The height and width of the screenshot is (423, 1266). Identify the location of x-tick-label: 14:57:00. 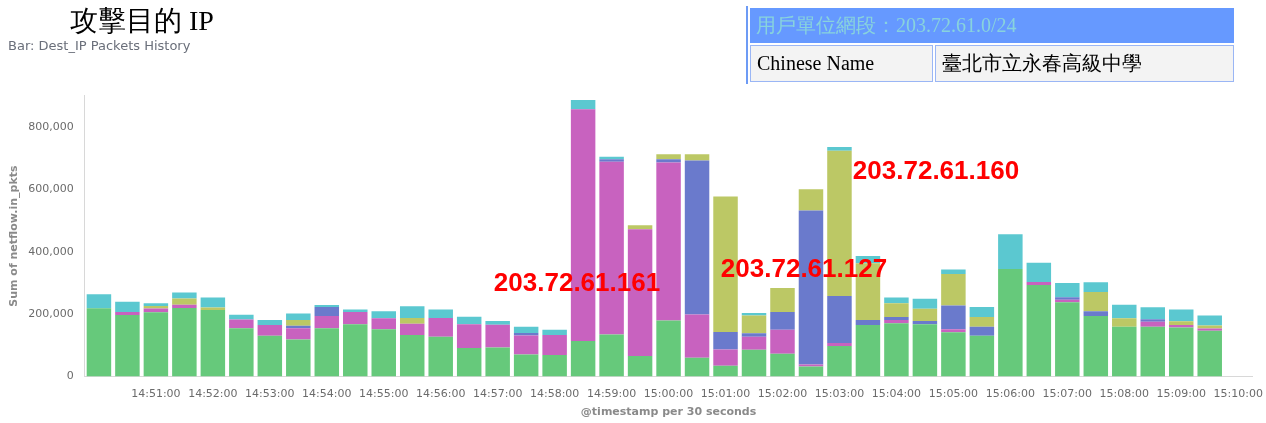
(497, 394).